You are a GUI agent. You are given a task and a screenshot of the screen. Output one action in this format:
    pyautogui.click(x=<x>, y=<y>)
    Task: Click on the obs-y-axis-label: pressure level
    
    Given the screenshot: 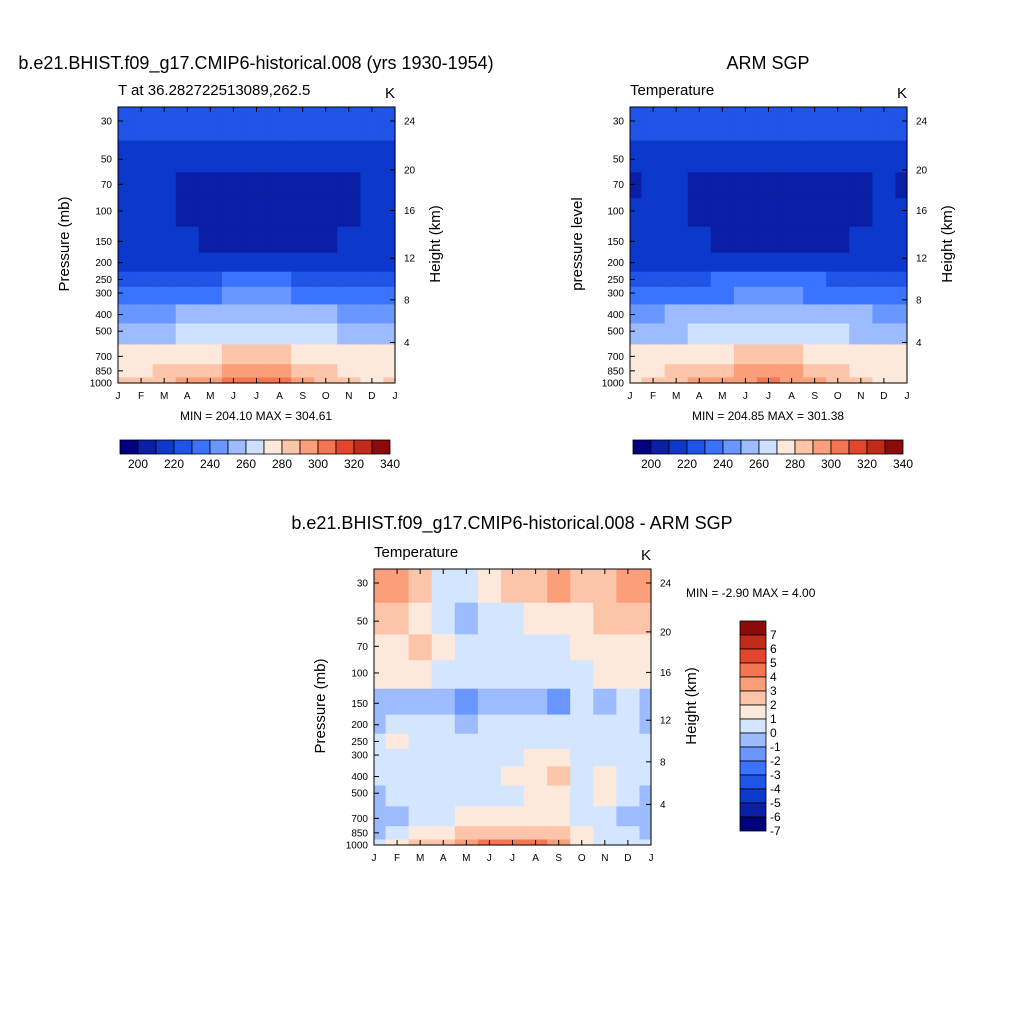 What is the action you would take?
    pyautogui.click(x=577, y=243)
    